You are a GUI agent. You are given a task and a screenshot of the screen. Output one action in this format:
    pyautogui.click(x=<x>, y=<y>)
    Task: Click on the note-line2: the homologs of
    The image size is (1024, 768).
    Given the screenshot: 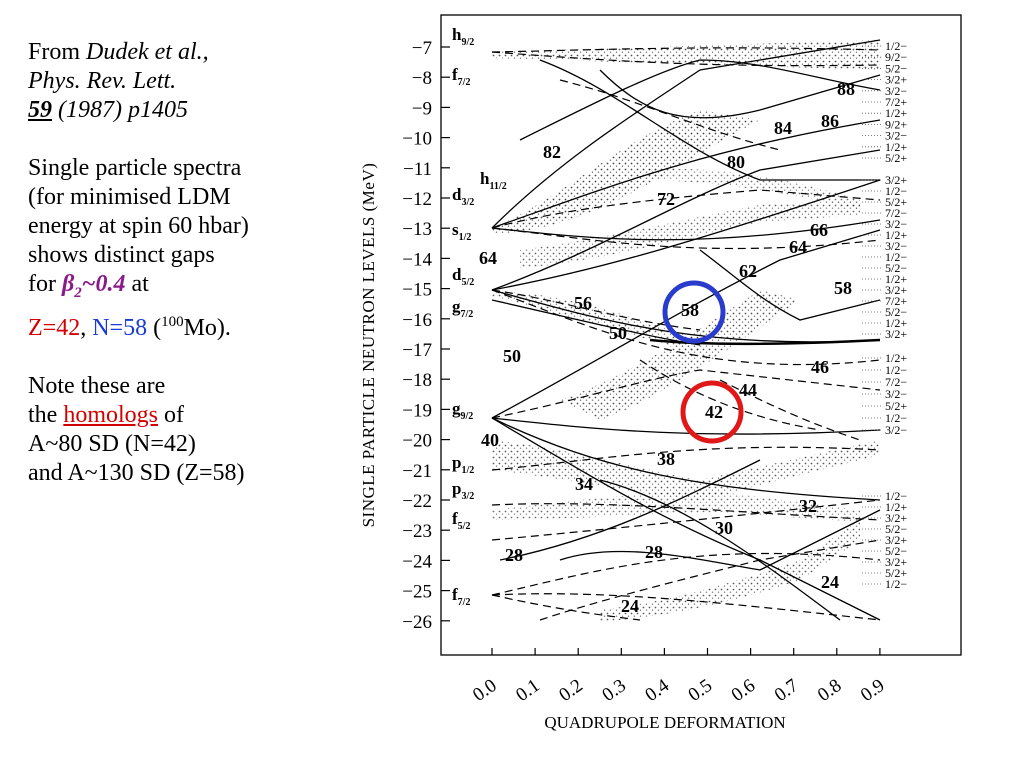 What is the action you would take?
    pyautogui.click(x=106, y=414)
    